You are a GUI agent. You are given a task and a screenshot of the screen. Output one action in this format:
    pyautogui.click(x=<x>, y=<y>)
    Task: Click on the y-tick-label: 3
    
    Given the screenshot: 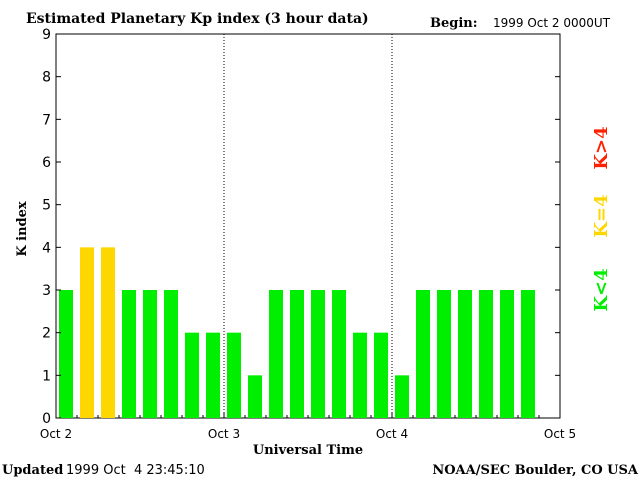 What is the action you would take?
    pyautogui.click(x=46, y=291)
    